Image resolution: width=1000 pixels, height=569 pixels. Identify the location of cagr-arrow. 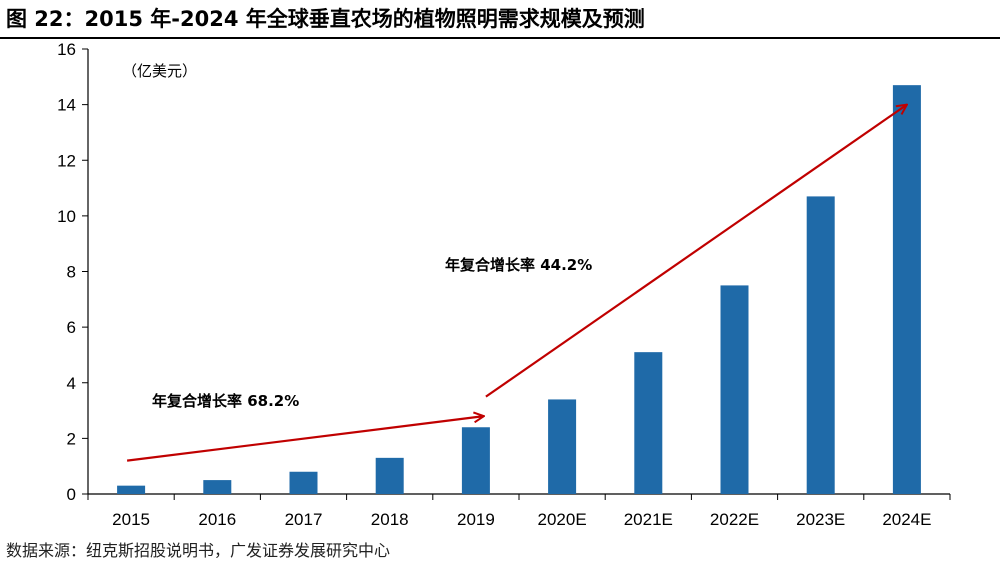
(305, 439).